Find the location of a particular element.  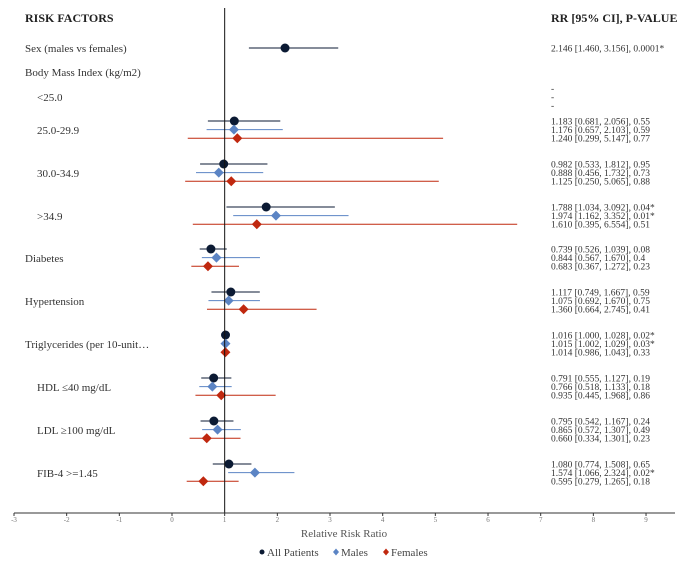

row-label: Sex (males vs females) is located at coordinates (76, 49).